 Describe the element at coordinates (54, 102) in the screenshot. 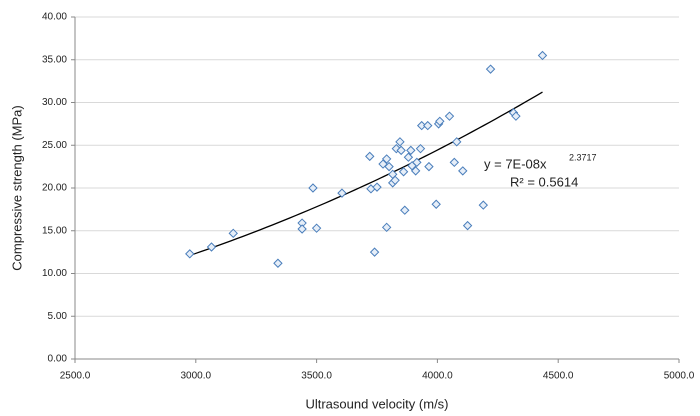

I see `y-tick-label: 30.00` at that location.